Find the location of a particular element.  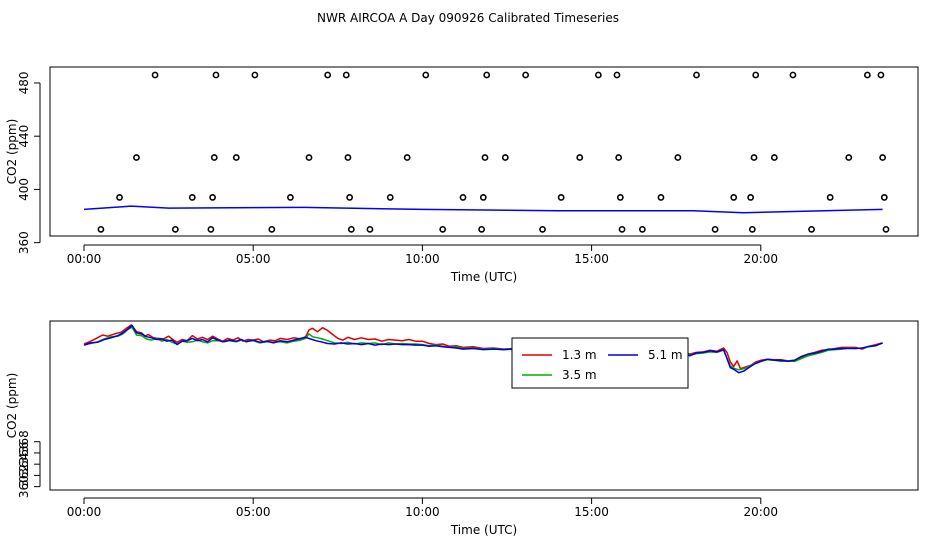

y-tick-label: 368 is located at coordinates (24, 441).